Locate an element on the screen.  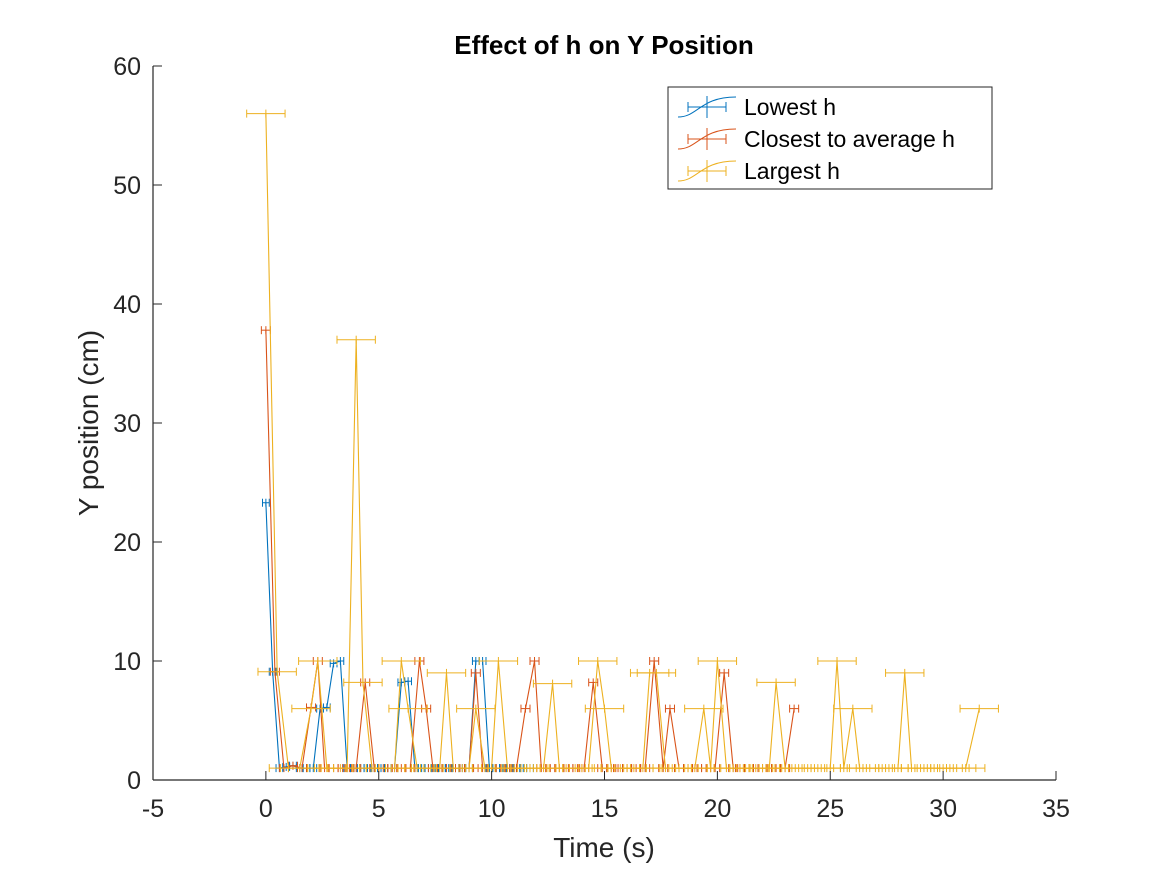
legend-label: Closest to average h is located at coordinates (849, 139).